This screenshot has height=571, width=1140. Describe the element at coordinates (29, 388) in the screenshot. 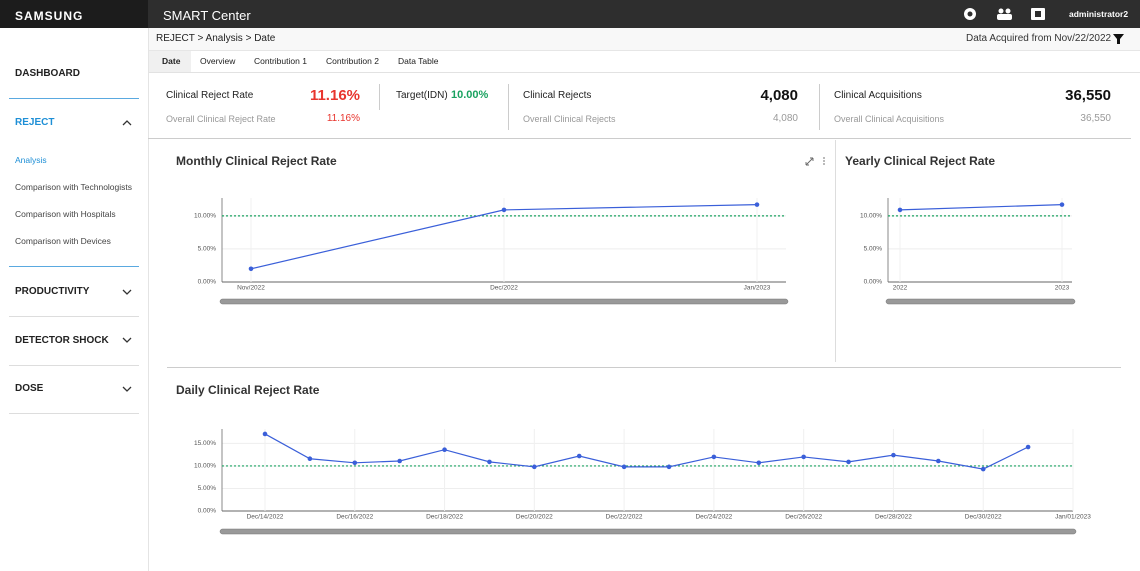

I see `menu-item: DOSE` at that location.